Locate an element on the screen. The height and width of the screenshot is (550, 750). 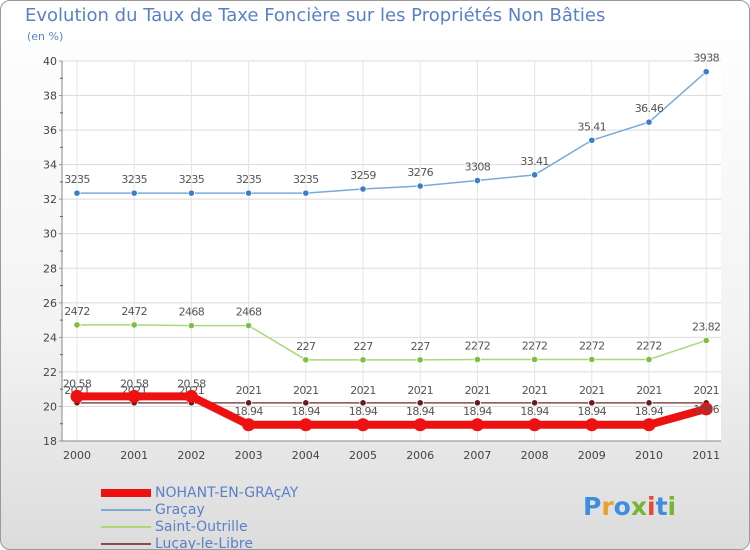
y-tick-label: 40 is located at coordinates (50, 61).